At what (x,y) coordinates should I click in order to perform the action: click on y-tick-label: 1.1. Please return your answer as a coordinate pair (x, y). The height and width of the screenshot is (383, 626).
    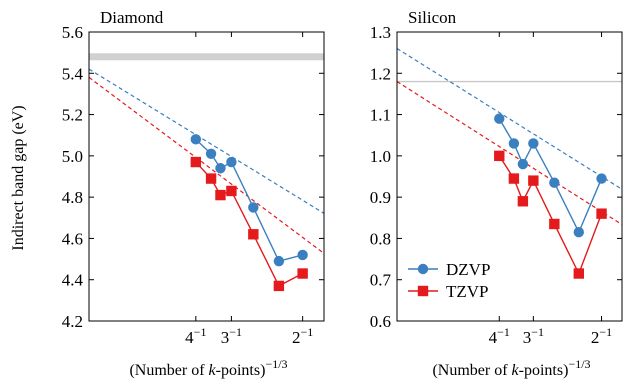
    Looking at the image, I should click on (380, 115).